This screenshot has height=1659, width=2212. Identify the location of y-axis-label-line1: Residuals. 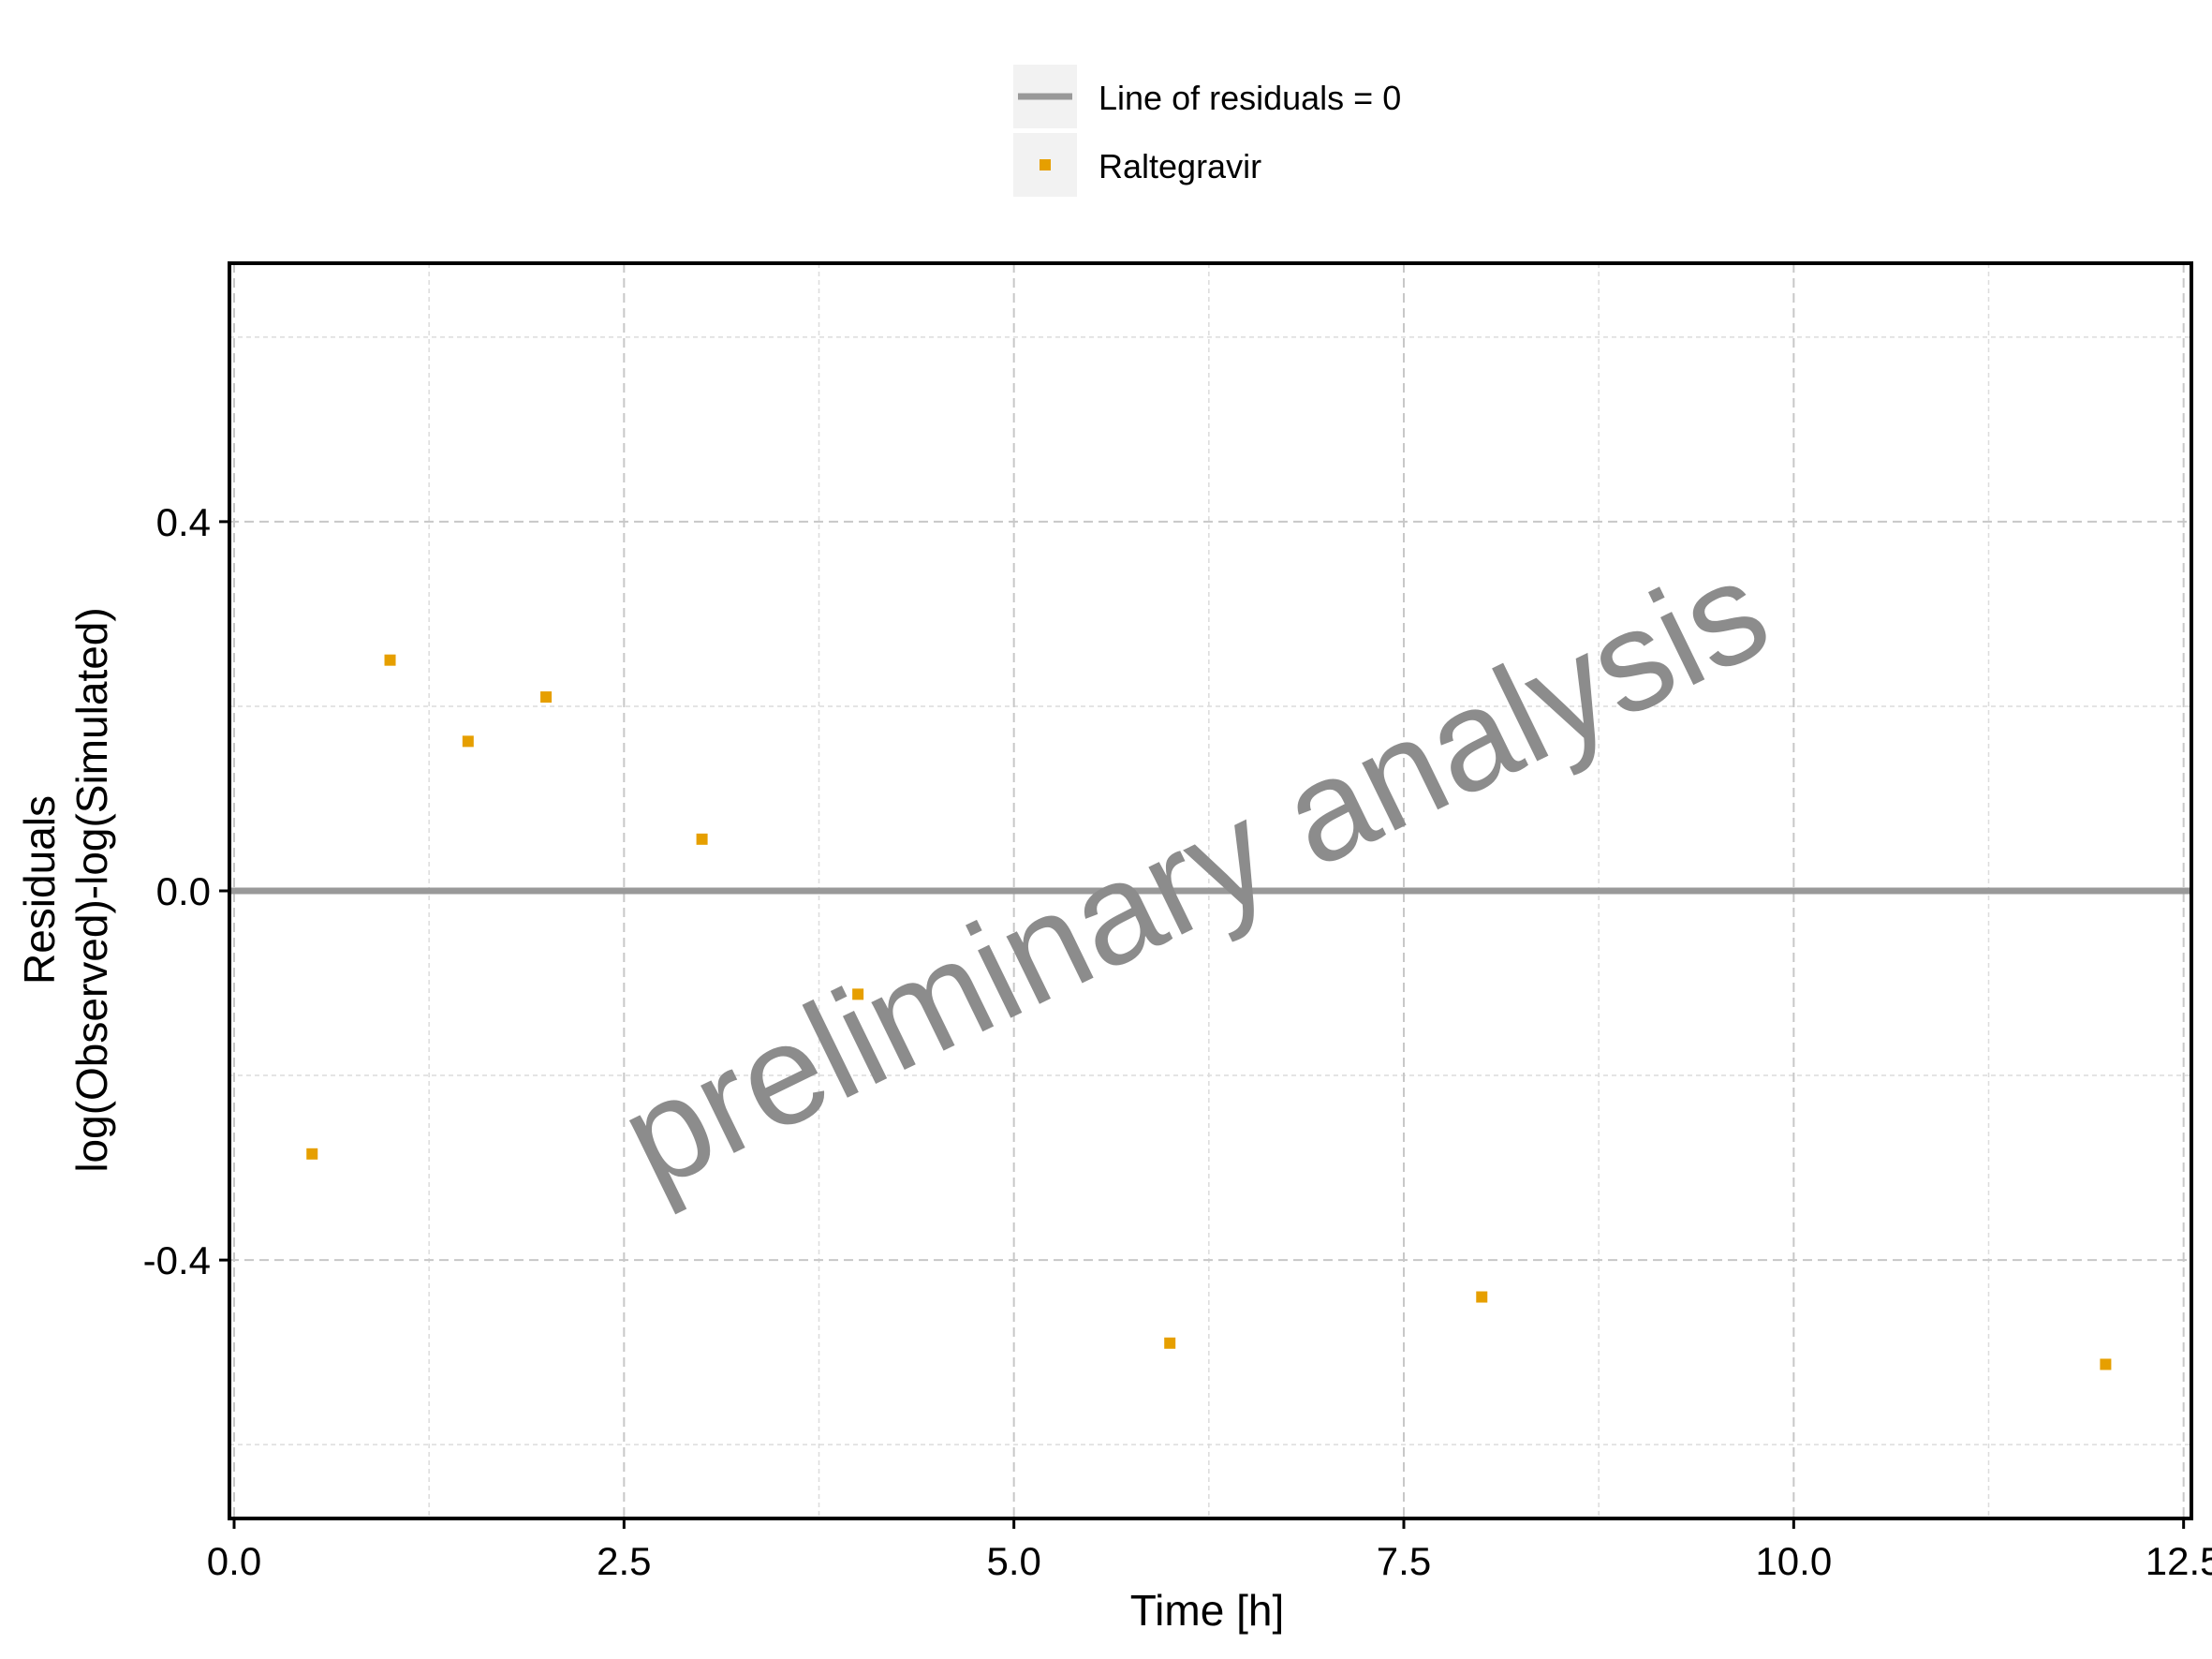
(39, 890).